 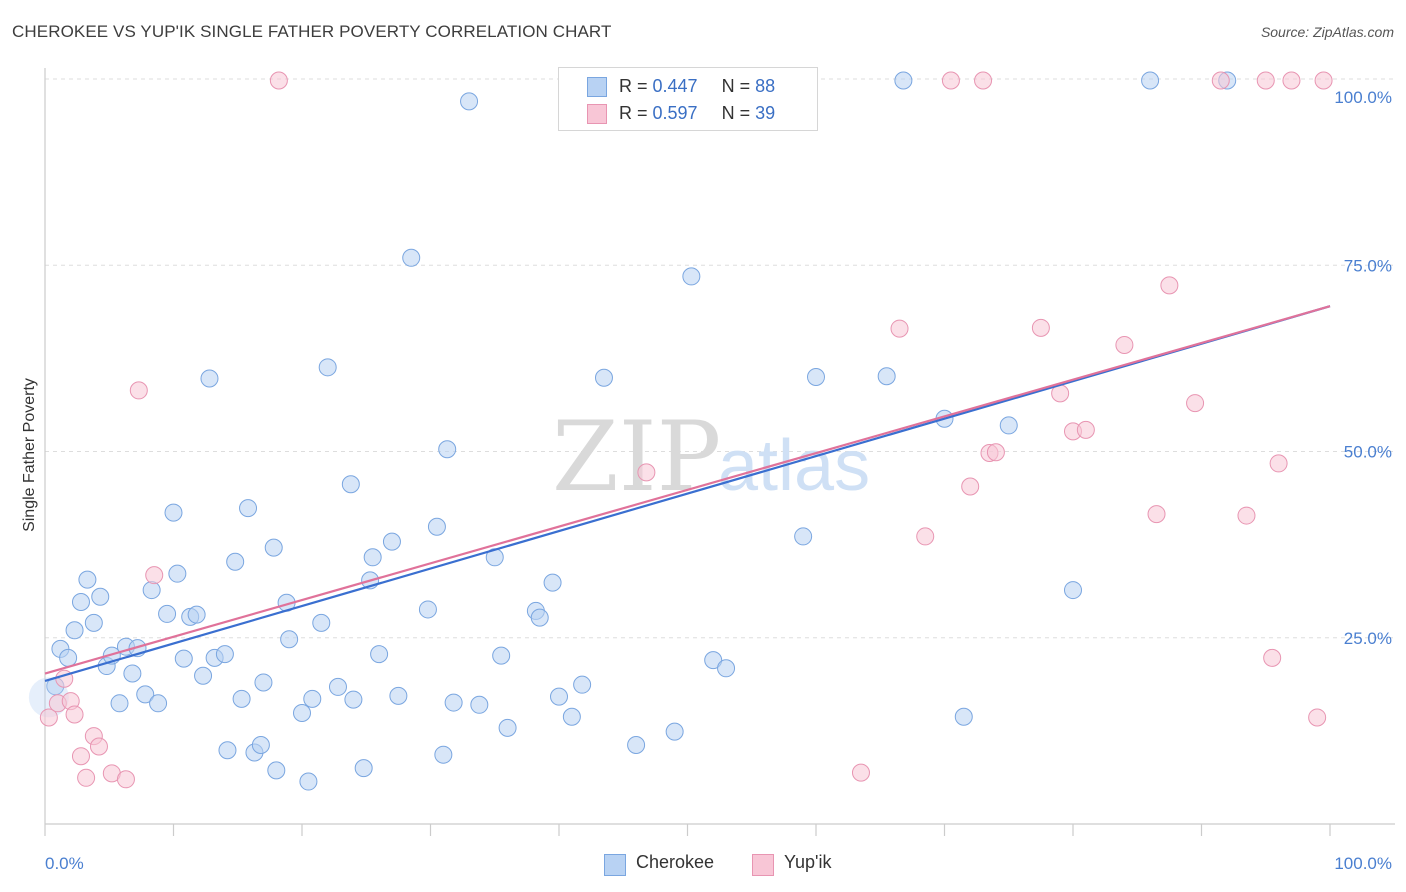 I want to click on y-axis-title: Single Father Poverty, so click(x=29, y=455).